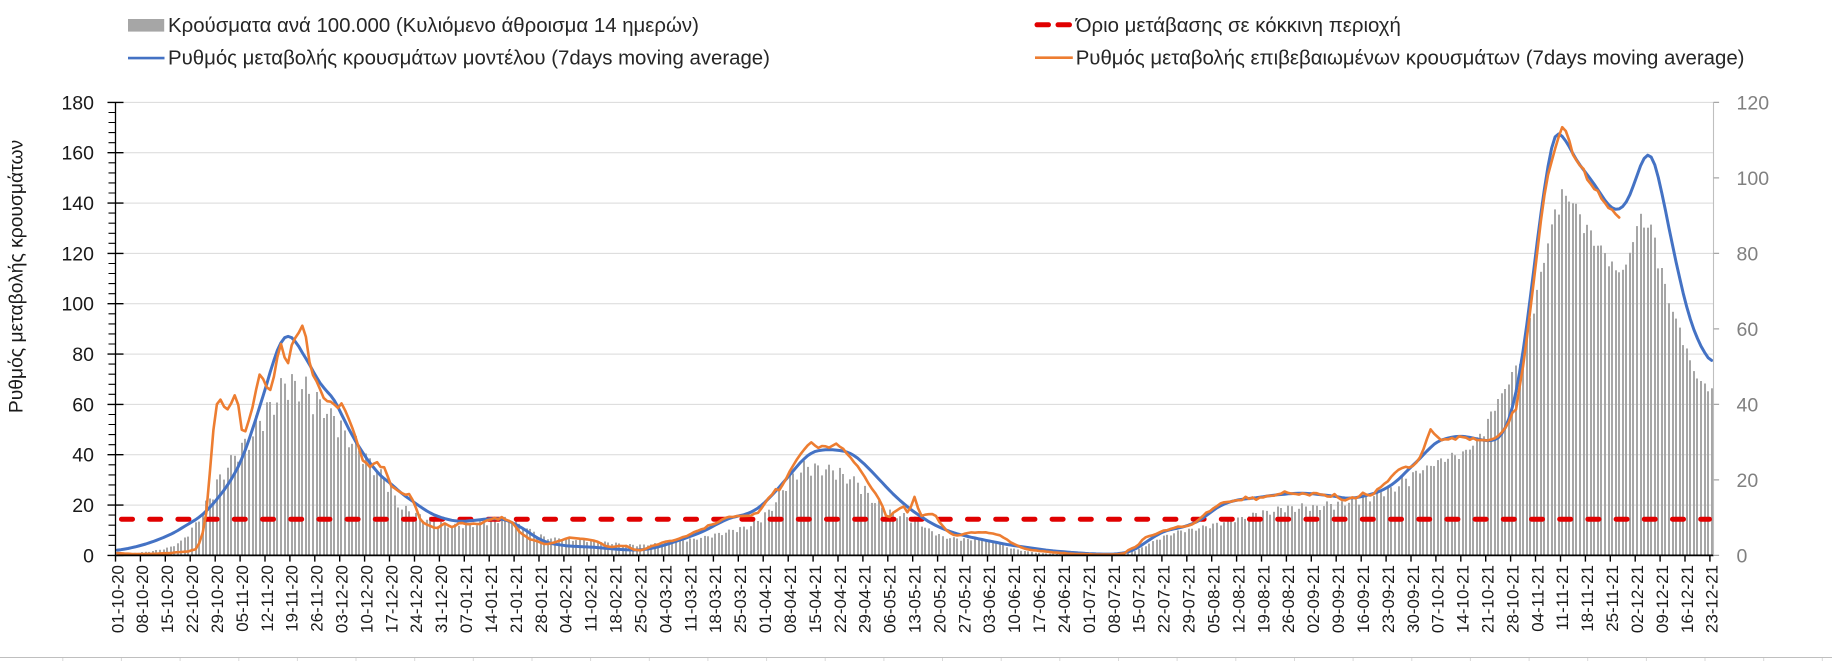  Describe the element at coordinates (790, 599) in the screenshot. I see `svg-text: 08-04-21` at that location.